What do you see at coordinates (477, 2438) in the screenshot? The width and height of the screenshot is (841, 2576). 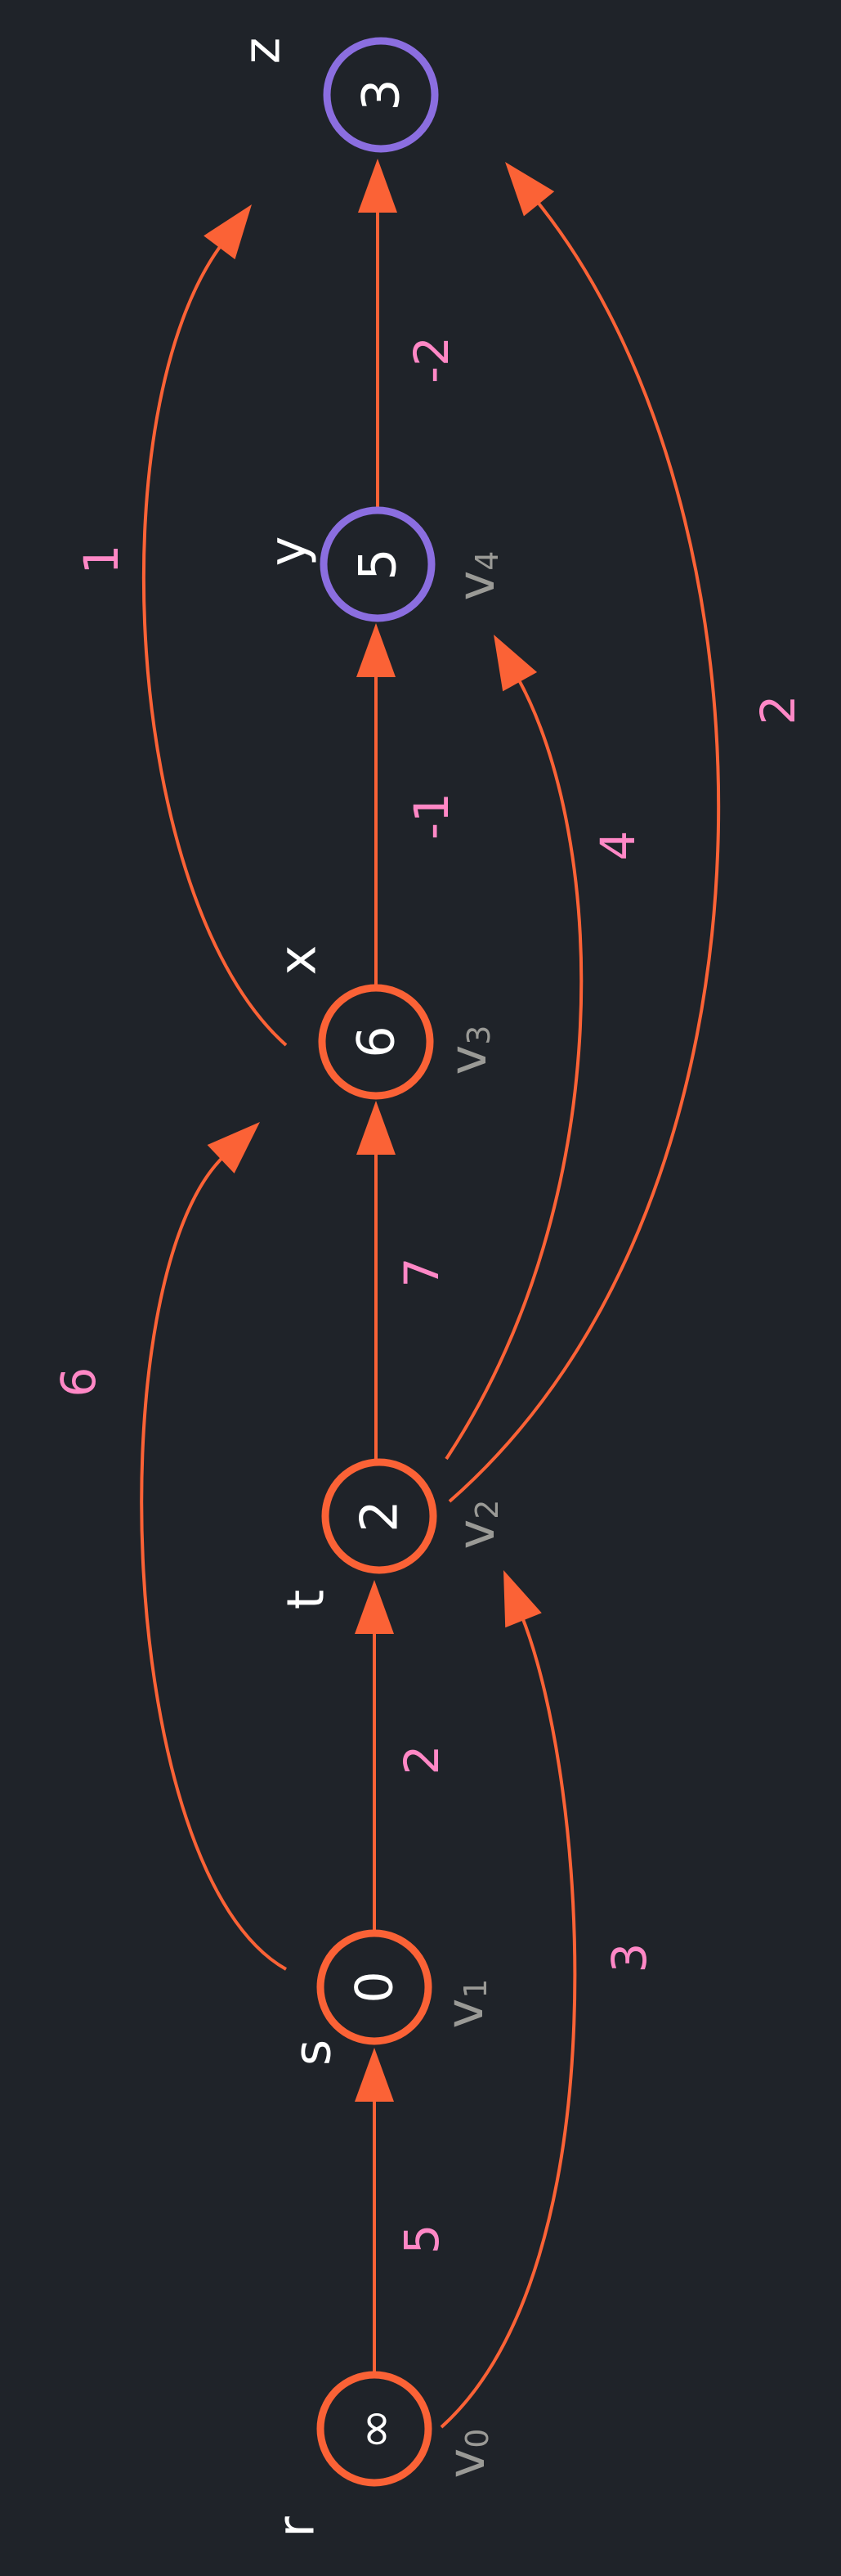 I see `node-index-sub-r: 0` at bounding box center [477, 2438].